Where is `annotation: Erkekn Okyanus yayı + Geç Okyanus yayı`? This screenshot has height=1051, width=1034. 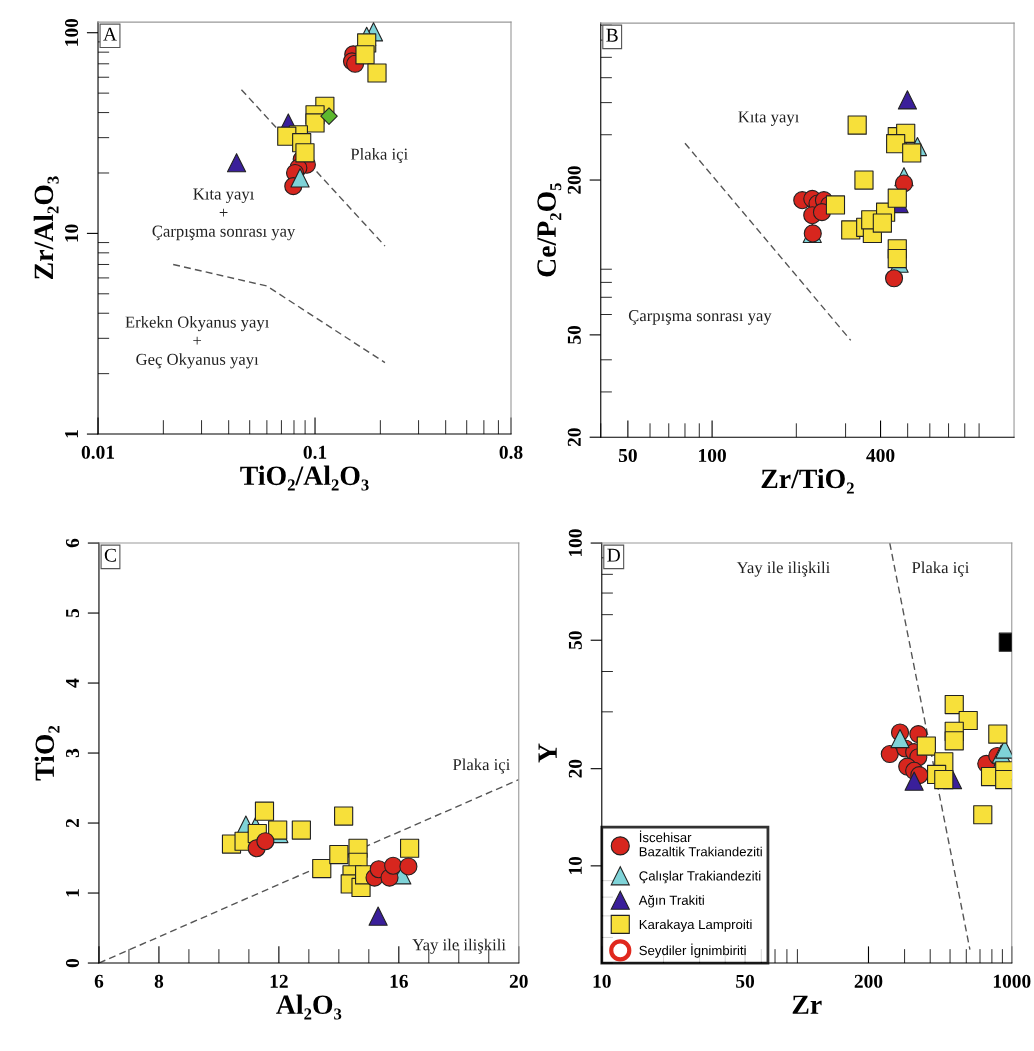 annotation: Erkekn Okyanus yayı + Geç Okyanus yayı is located at coordinates (197, 342).